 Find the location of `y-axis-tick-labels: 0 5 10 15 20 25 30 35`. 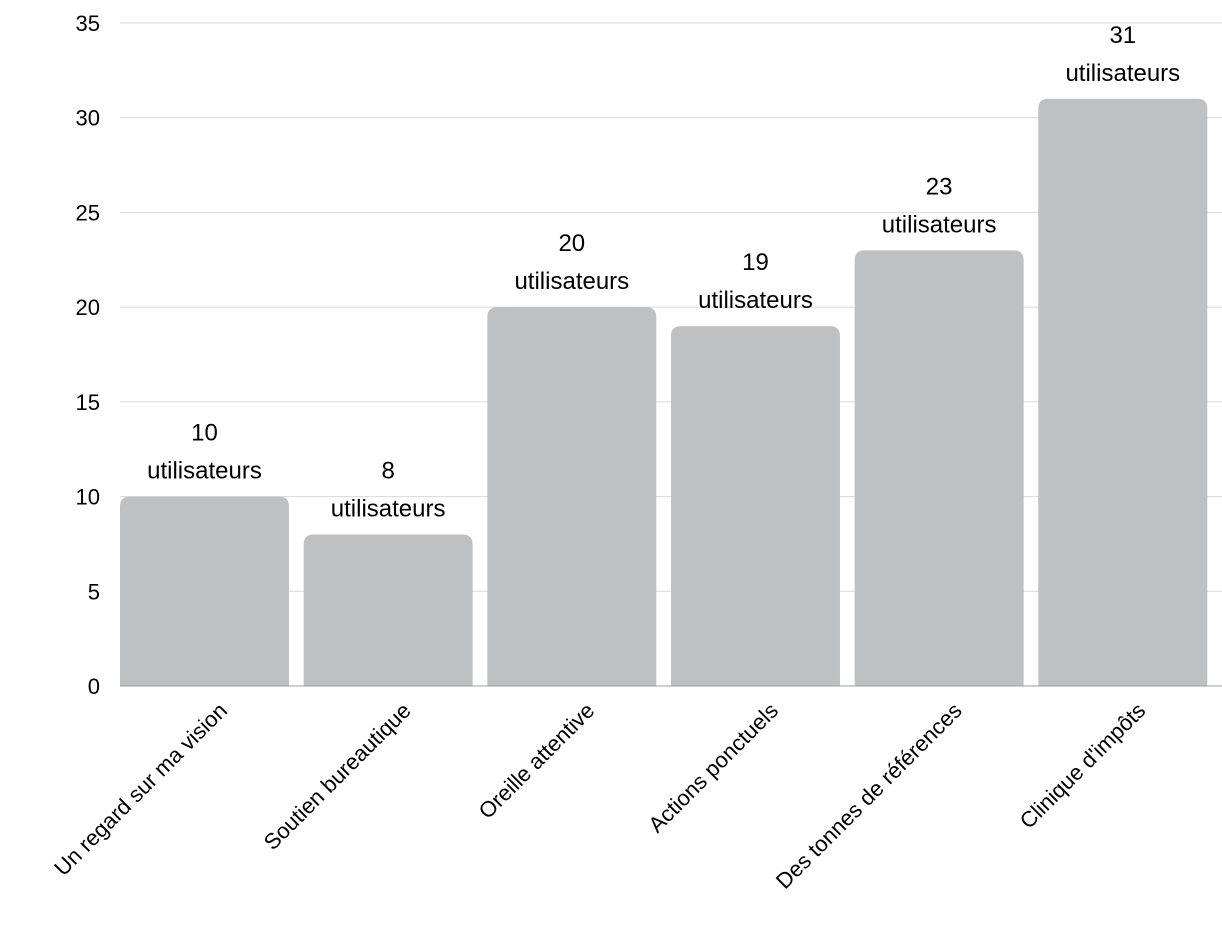

y-axis-tick-labels: 0 5 10 15 20 25 30 35 is located at coordinates (88, 355).